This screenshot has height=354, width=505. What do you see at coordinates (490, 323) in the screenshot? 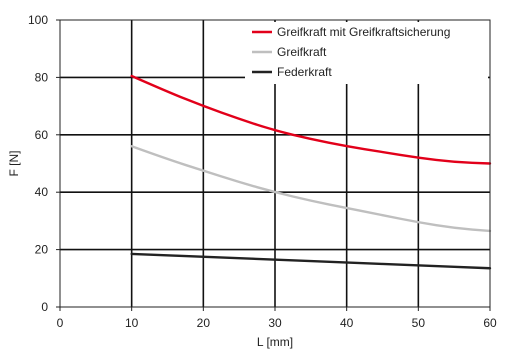
I see `x-tick-label: 60` at bounding box center [490, 323].